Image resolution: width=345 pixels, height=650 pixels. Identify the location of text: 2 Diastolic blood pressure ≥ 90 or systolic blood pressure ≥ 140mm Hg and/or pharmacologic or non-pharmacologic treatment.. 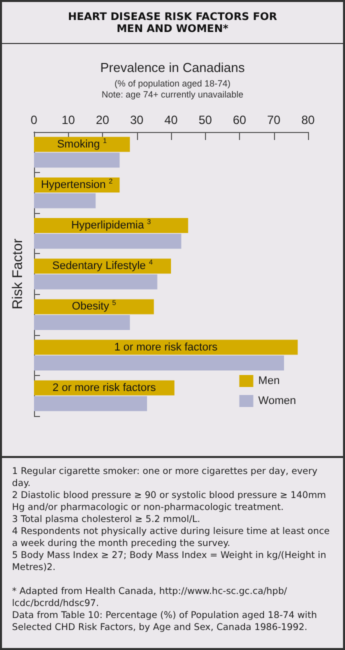
(169, 502).